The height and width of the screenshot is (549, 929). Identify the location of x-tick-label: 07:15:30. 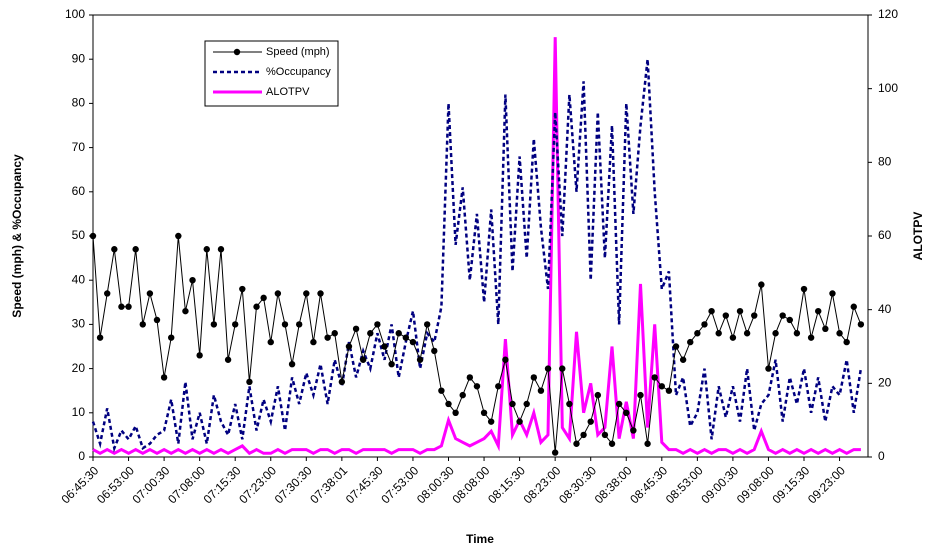
(222, 484).